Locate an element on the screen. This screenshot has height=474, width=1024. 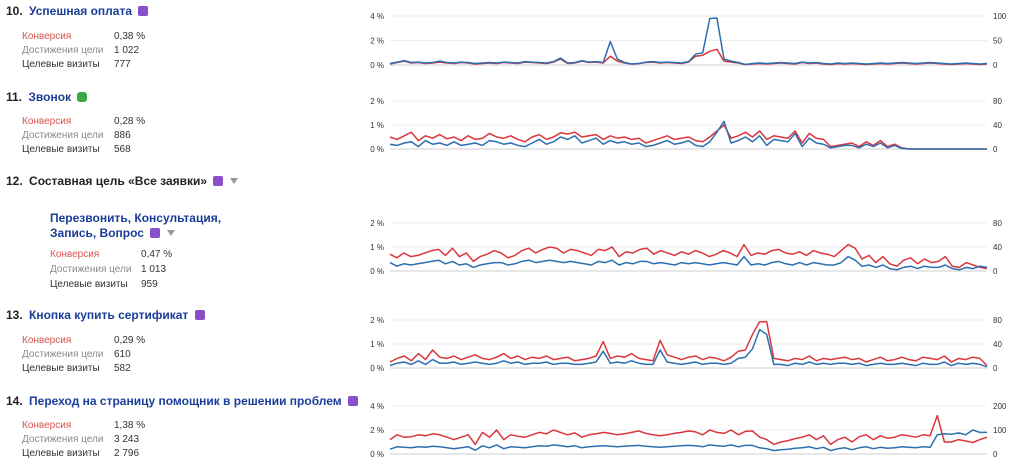
visits-value: 2 796 is located at coordinates (127, 453).